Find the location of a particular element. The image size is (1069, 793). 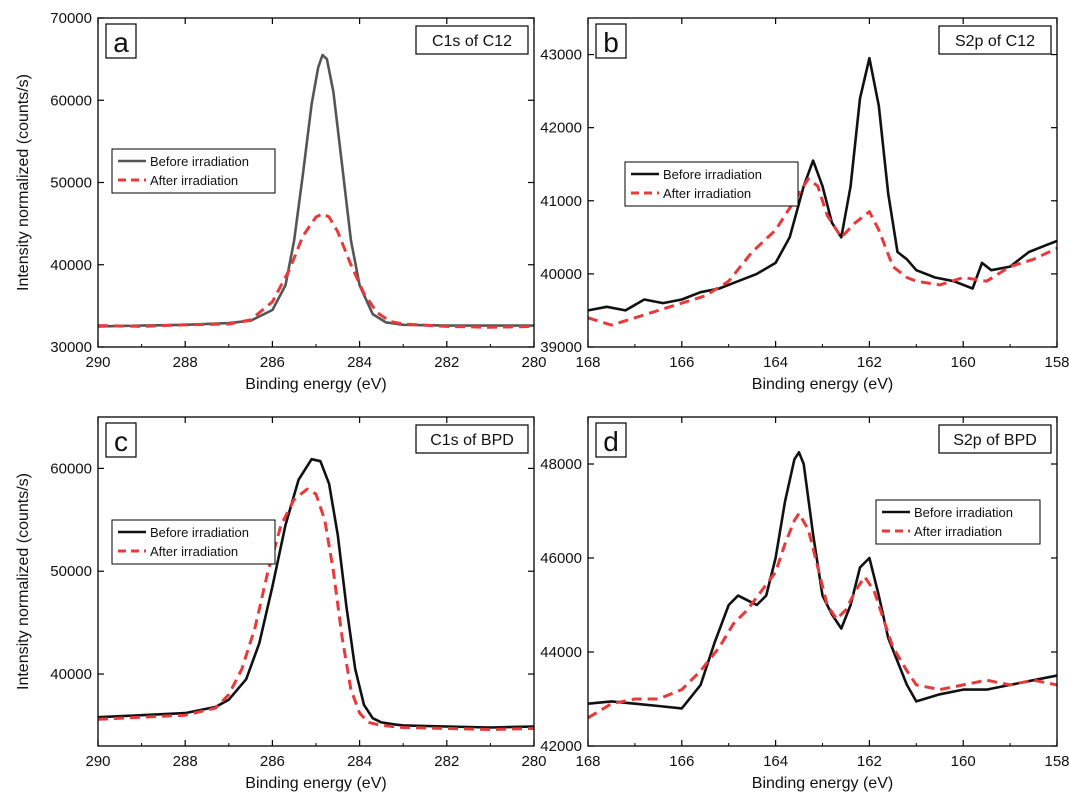

y-tick-label: 43000 is located at coordinates (561, 55).